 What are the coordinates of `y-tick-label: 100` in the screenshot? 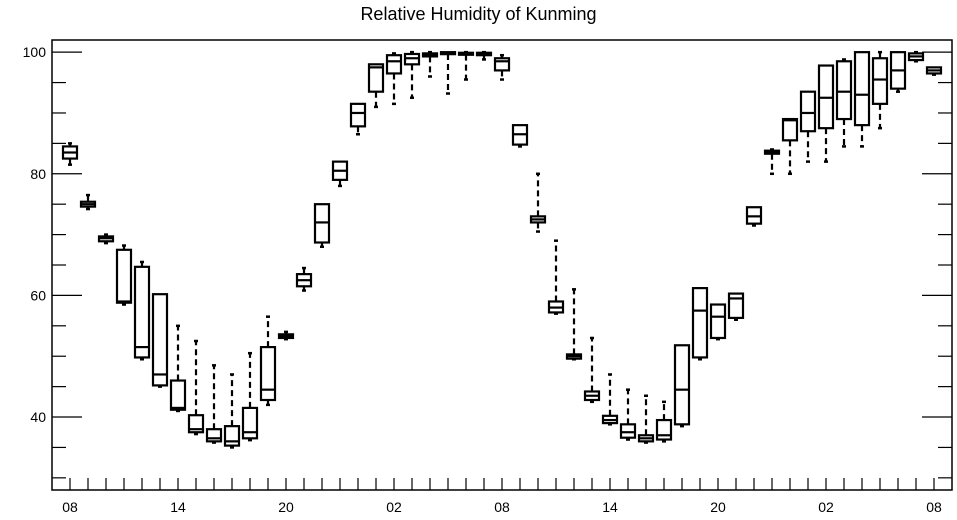 It's located at (35, 52).